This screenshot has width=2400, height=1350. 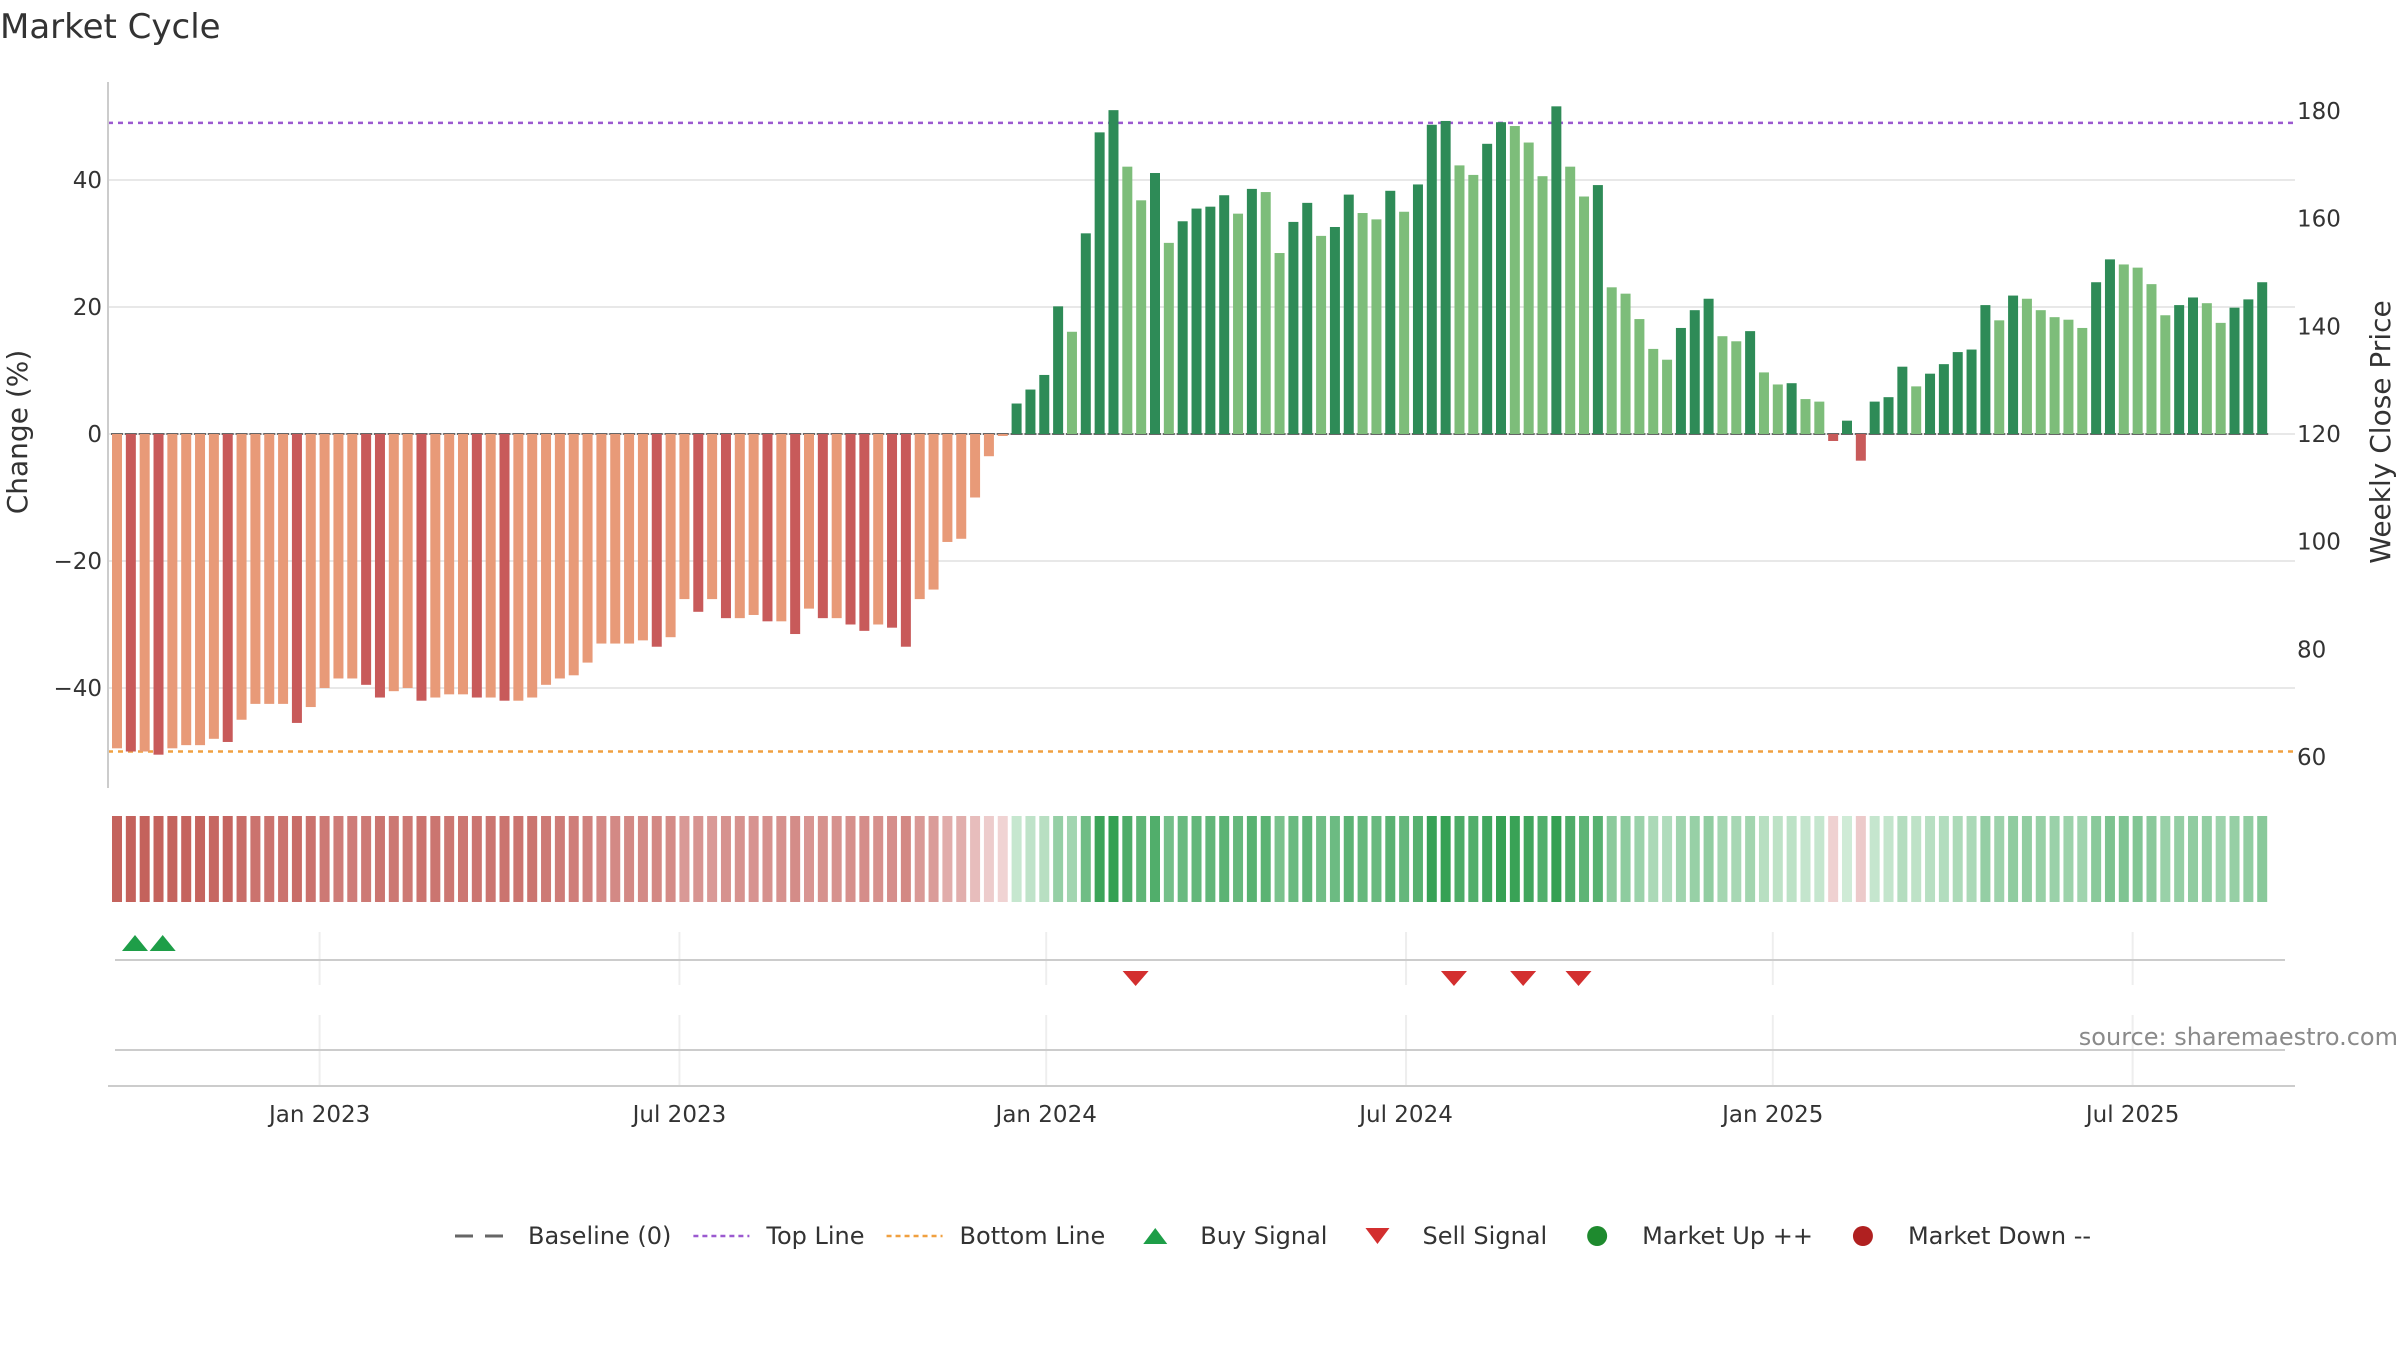 What do you see at coordinates (856, 960) in the screenshot?
I see `signal-markers` at bounding box center [856, 960].